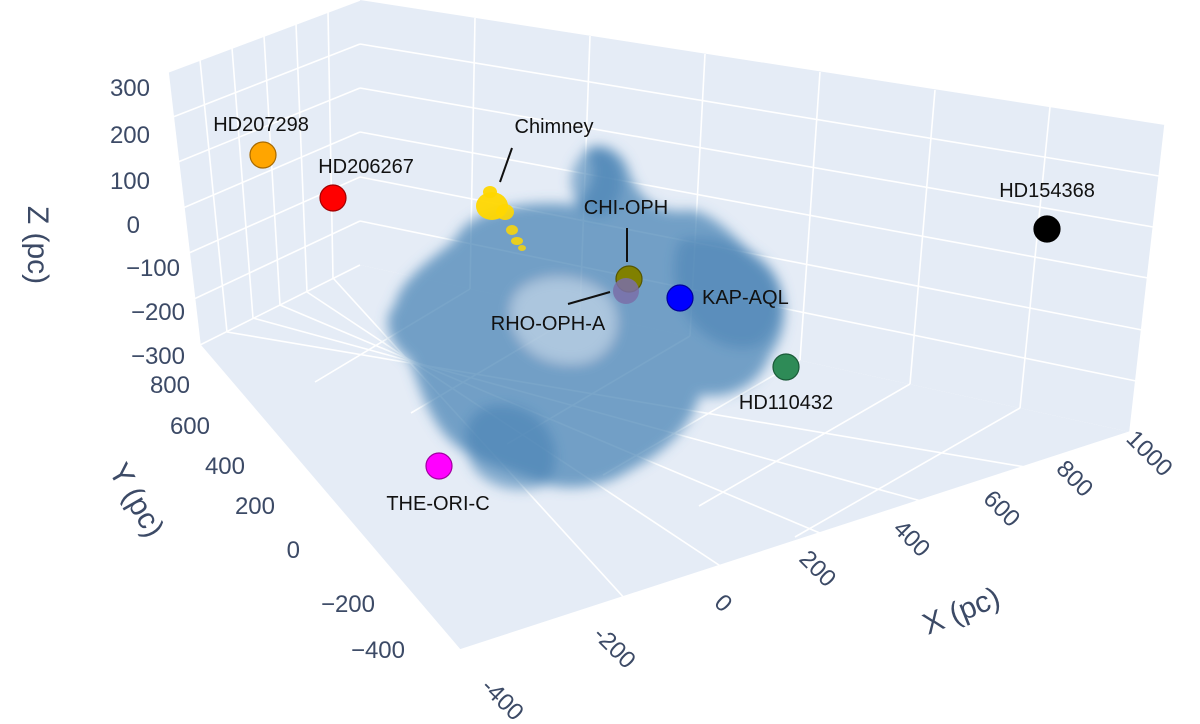  Describe the element at coordinates (505, 212) in the screenshot. I see `chimney-right` at that location.